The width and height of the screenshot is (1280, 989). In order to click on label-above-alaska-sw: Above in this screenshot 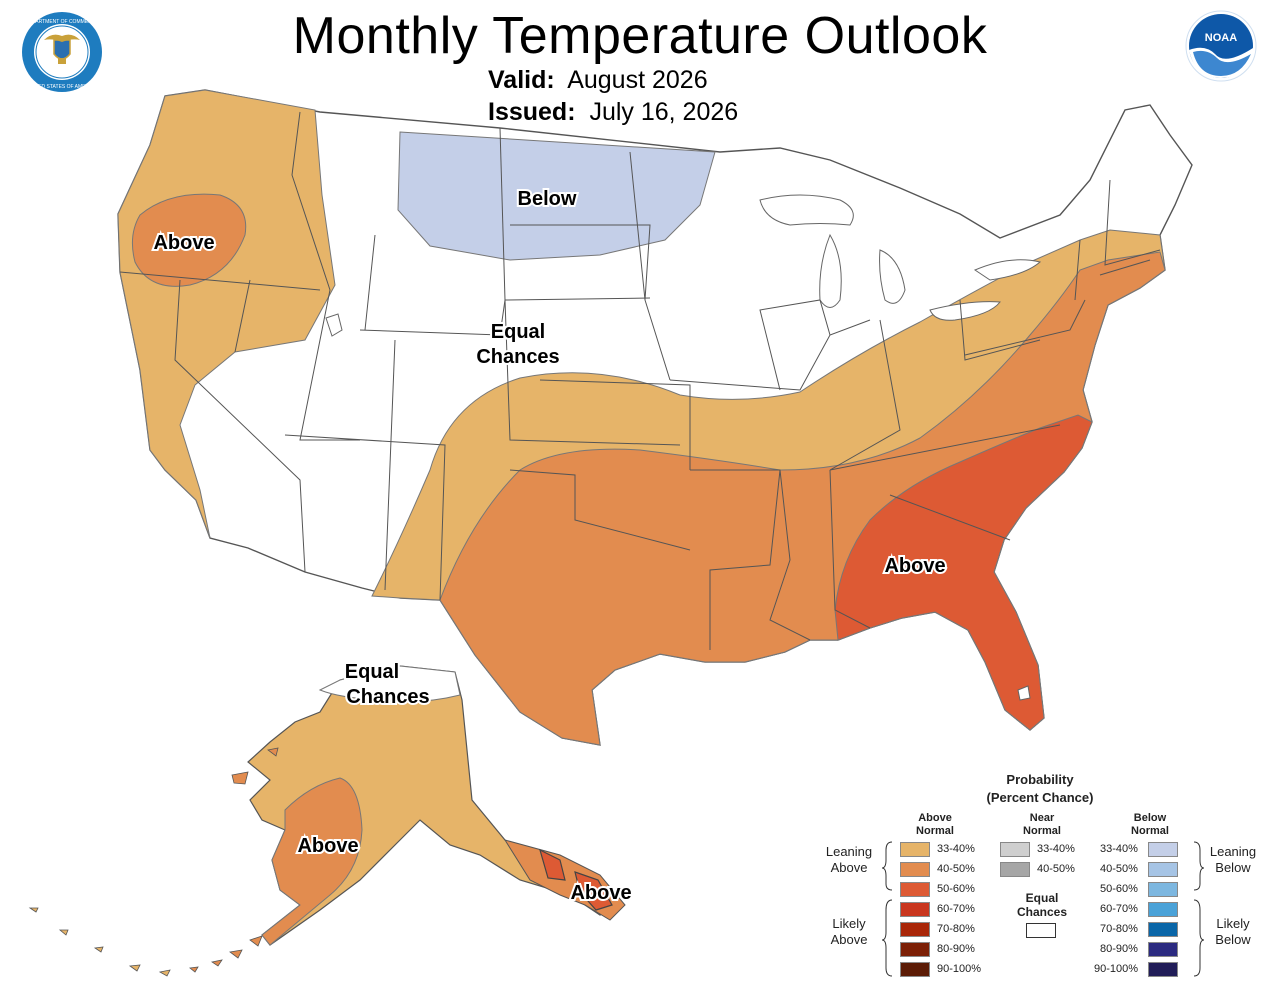, I will do `click(327, 846)`.